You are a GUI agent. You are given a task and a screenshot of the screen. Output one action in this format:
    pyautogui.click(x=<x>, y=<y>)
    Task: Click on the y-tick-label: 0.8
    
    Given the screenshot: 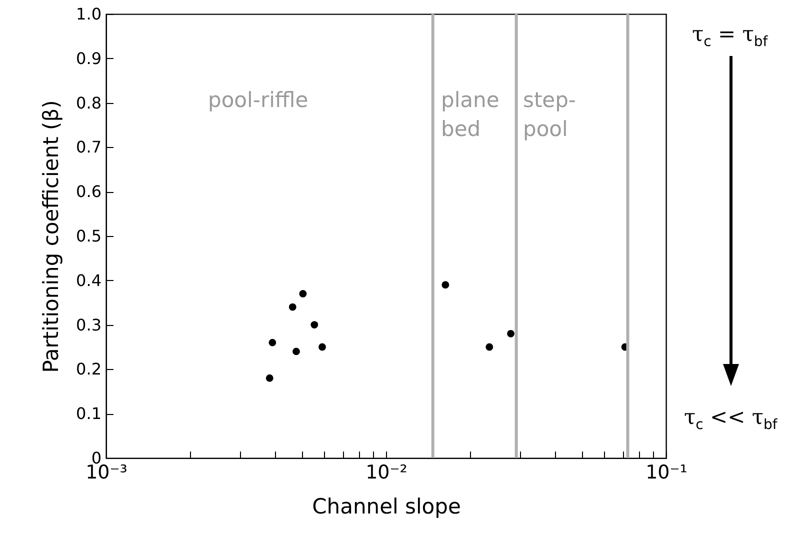 What is the action you would take?
    pyautogui.click(x=89, y=102)
    